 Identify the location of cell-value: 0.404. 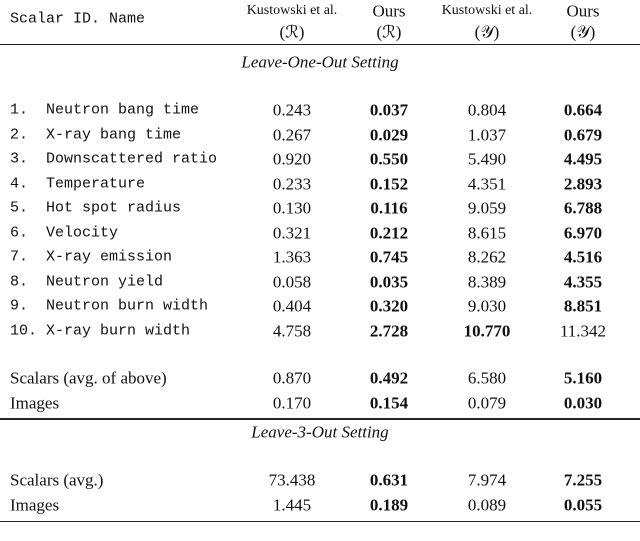
(292, 306).